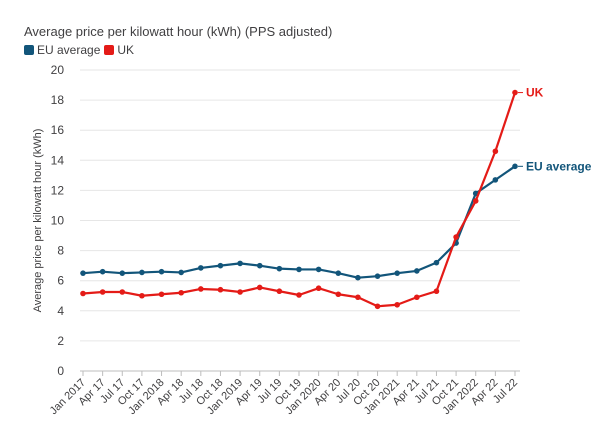 This screenshot has width=595, height=425. What do you see at coordinates (58, 70) in the screenshot?
I see `y-tick-label-20: 20` at bounding box center [58, 70].